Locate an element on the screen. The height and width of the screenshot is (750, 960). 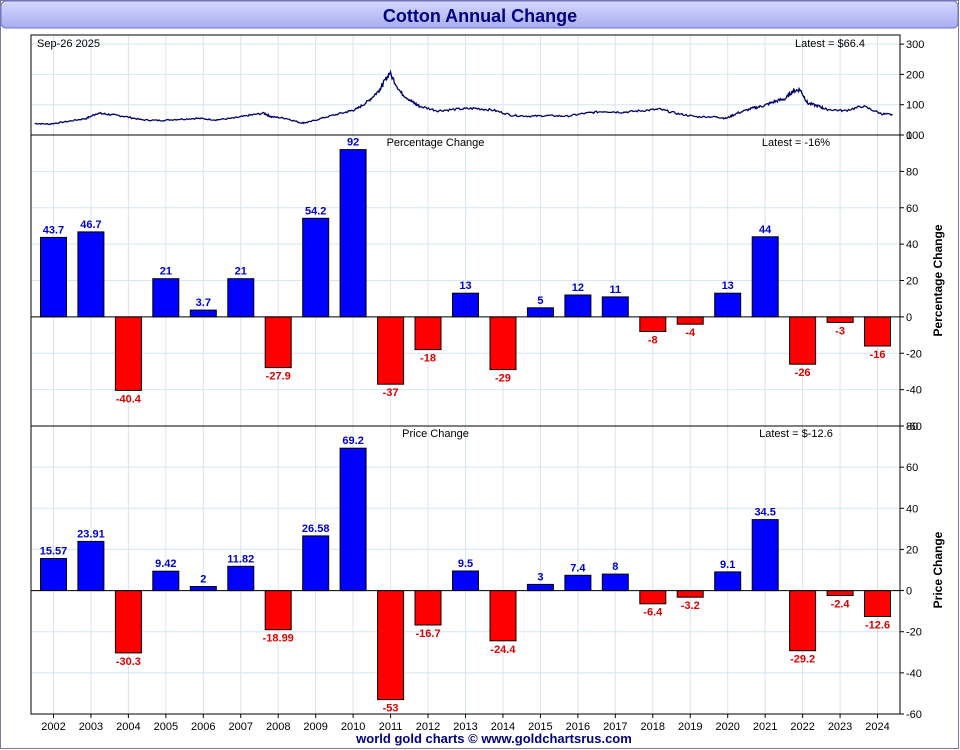
y-tick-label: 200 is located at coordinates (915, 75).